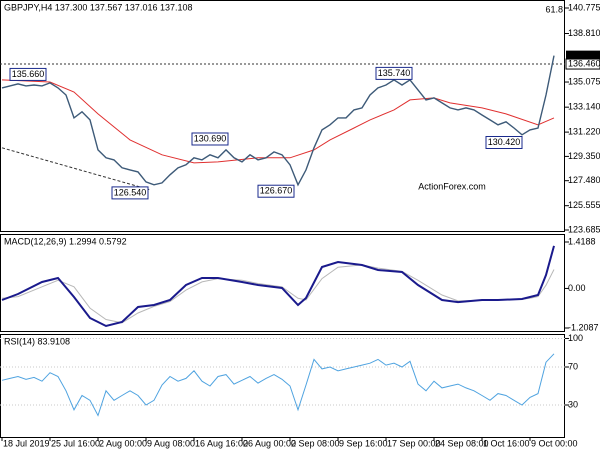 This screenshot has height=450, width=600. What do you see at coordinates (75, 443) in the screenshot?
I see `x-tick-label: 25 Jul 16:00` at bounding box center [75, 443].